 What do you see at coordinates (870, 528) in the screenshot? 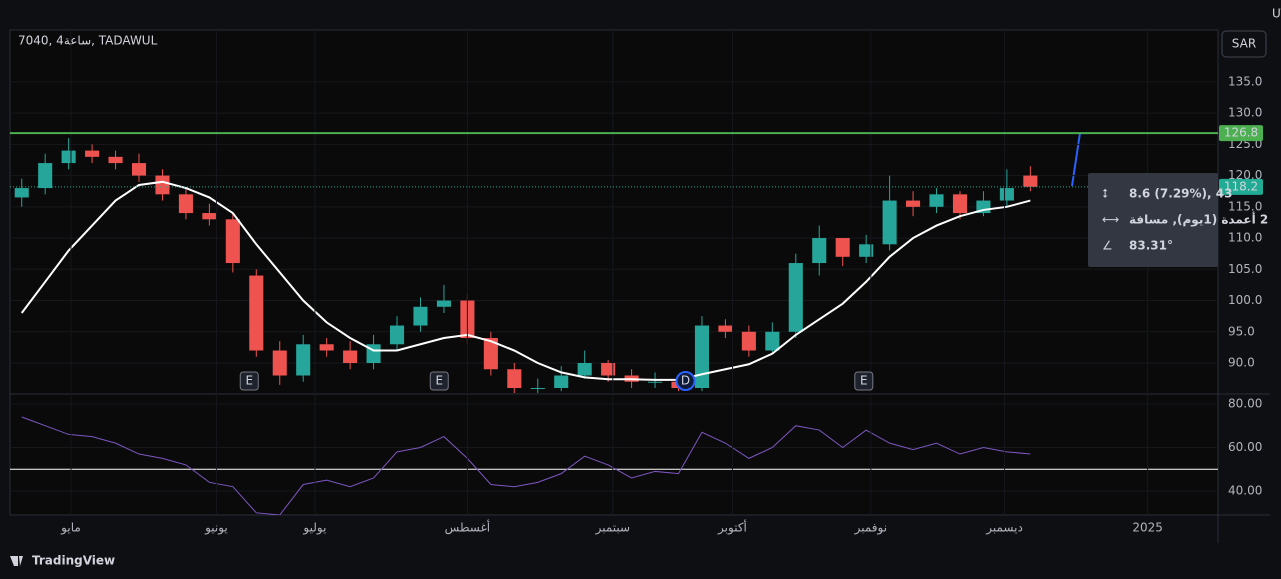
I see `x-tick-label: نوفمبر` at bounding box center [870, 528].